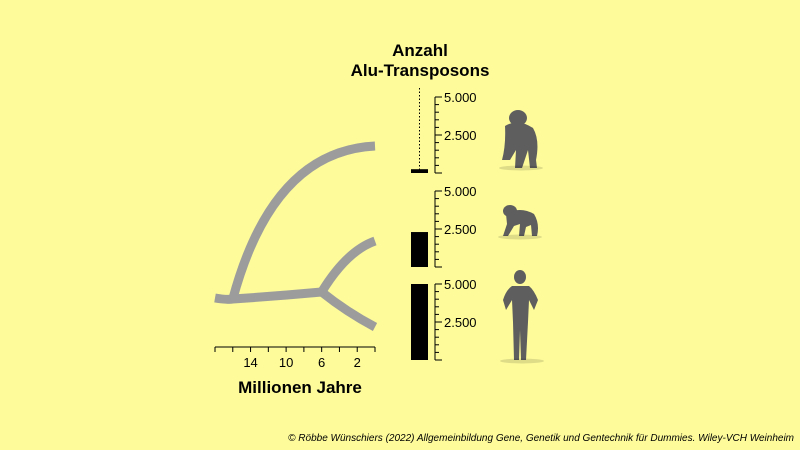 Image resolution: width=800 pixels, height=450 pixels. I want to click on branch-human, so click(348, 309).